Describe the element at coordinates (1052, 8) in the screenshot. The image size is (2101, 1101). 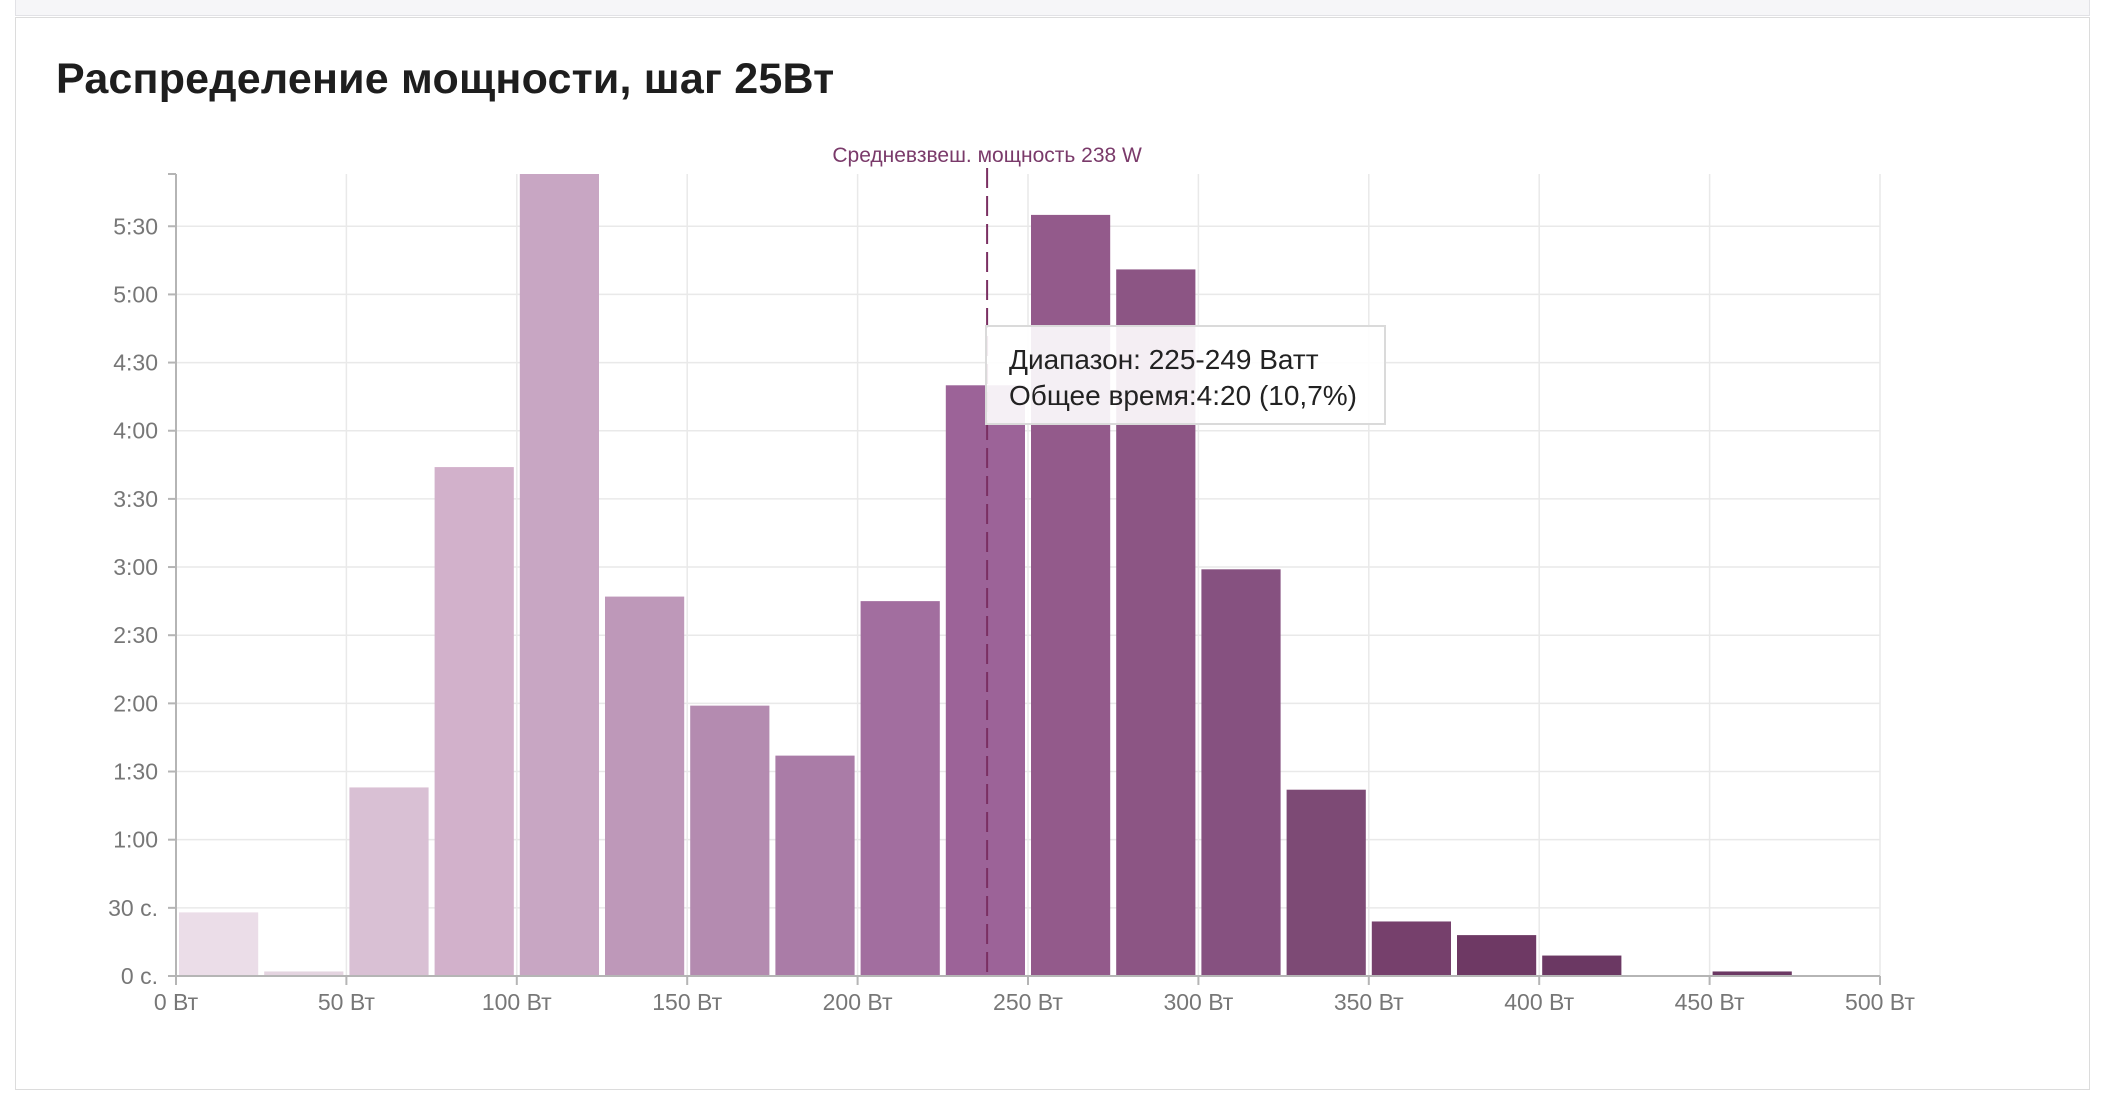
I see `top-strip` at that location.